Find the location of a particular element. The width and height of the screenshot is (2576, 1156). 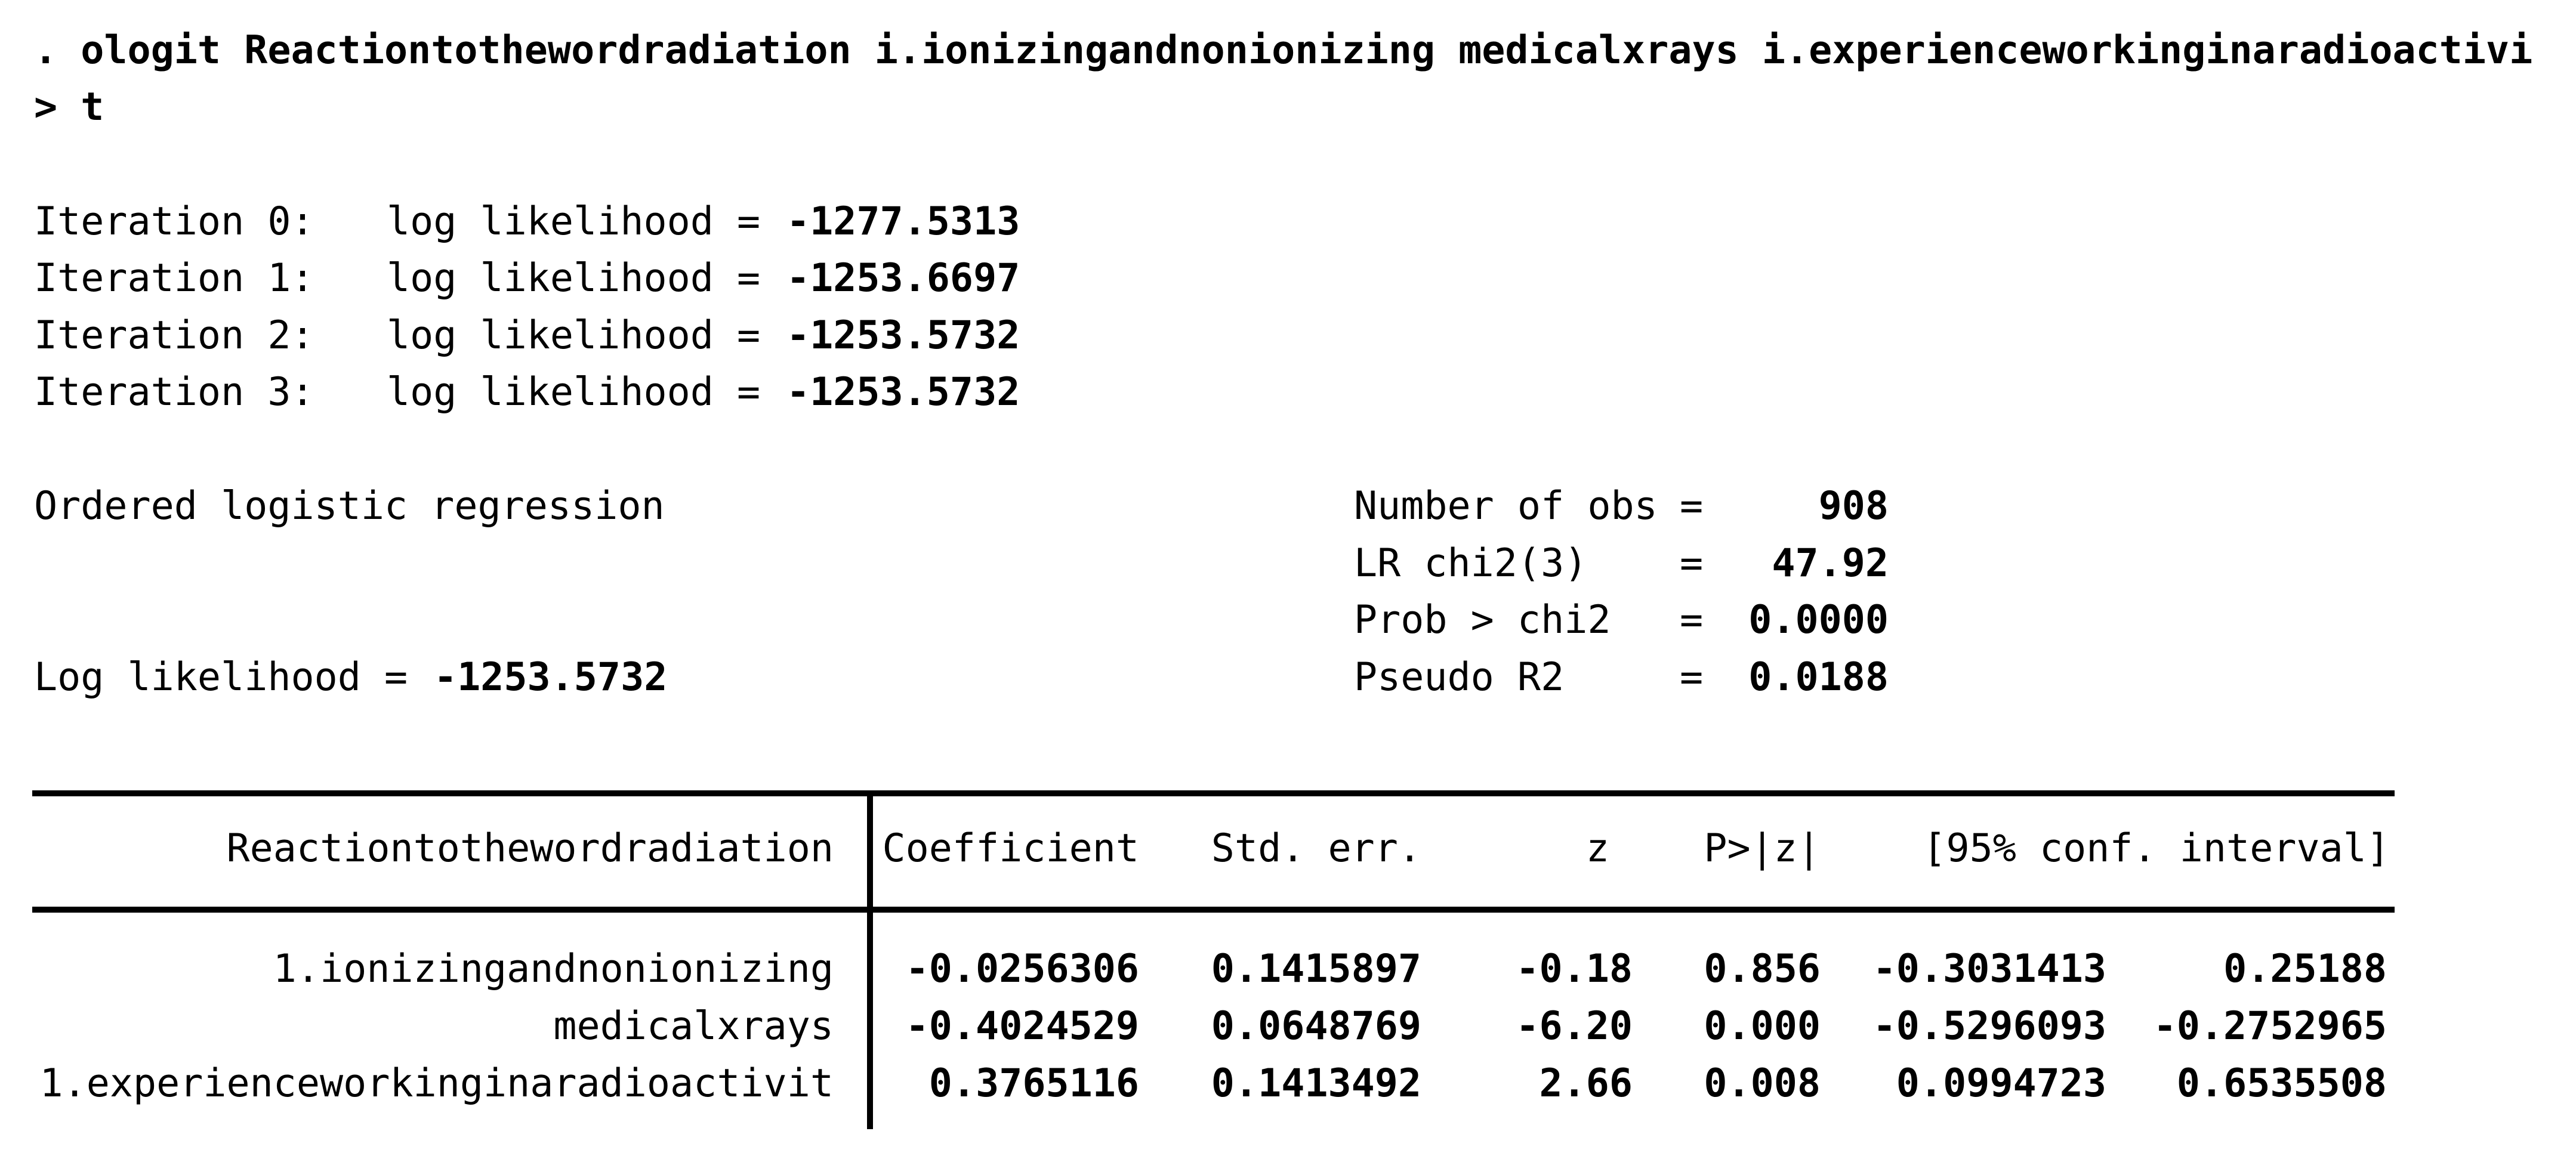

cell-ci-high: 0.6535508 is located at coordinates (2281, 1083).